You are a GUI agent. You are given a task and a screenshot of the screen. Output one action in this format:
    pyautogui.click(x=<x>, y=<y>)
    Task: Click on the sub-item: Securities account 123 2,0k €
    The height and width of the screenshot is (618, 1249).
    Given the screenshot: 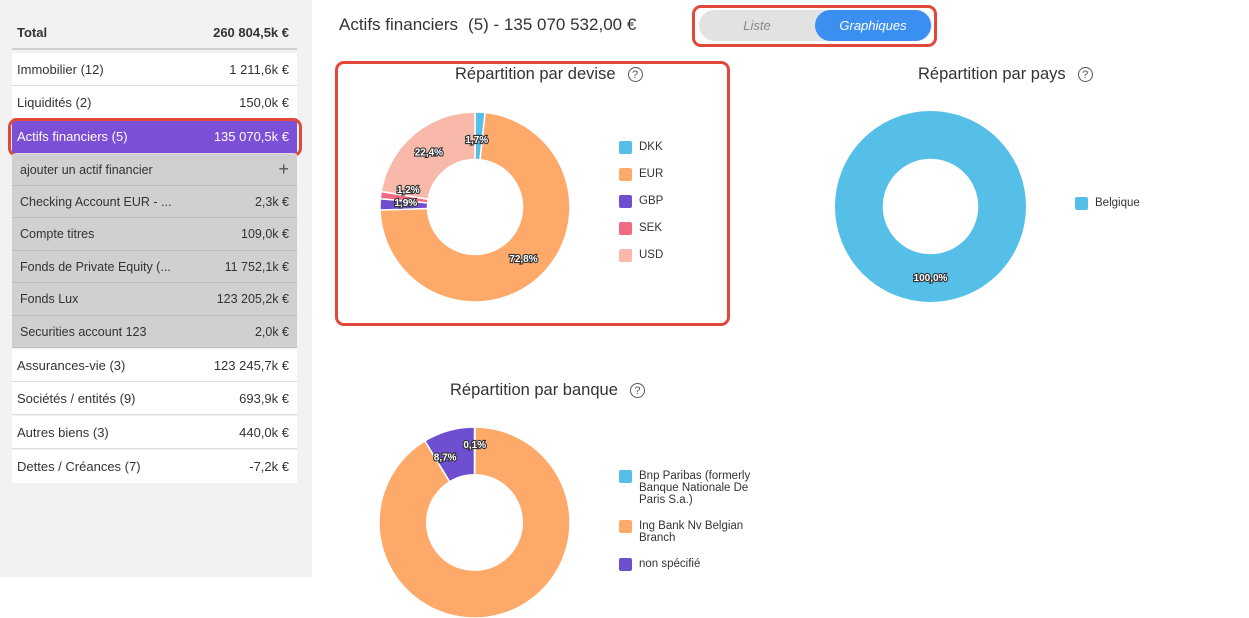 What is the action you would take?
    pyautogui.click(x=154, y=332)
    